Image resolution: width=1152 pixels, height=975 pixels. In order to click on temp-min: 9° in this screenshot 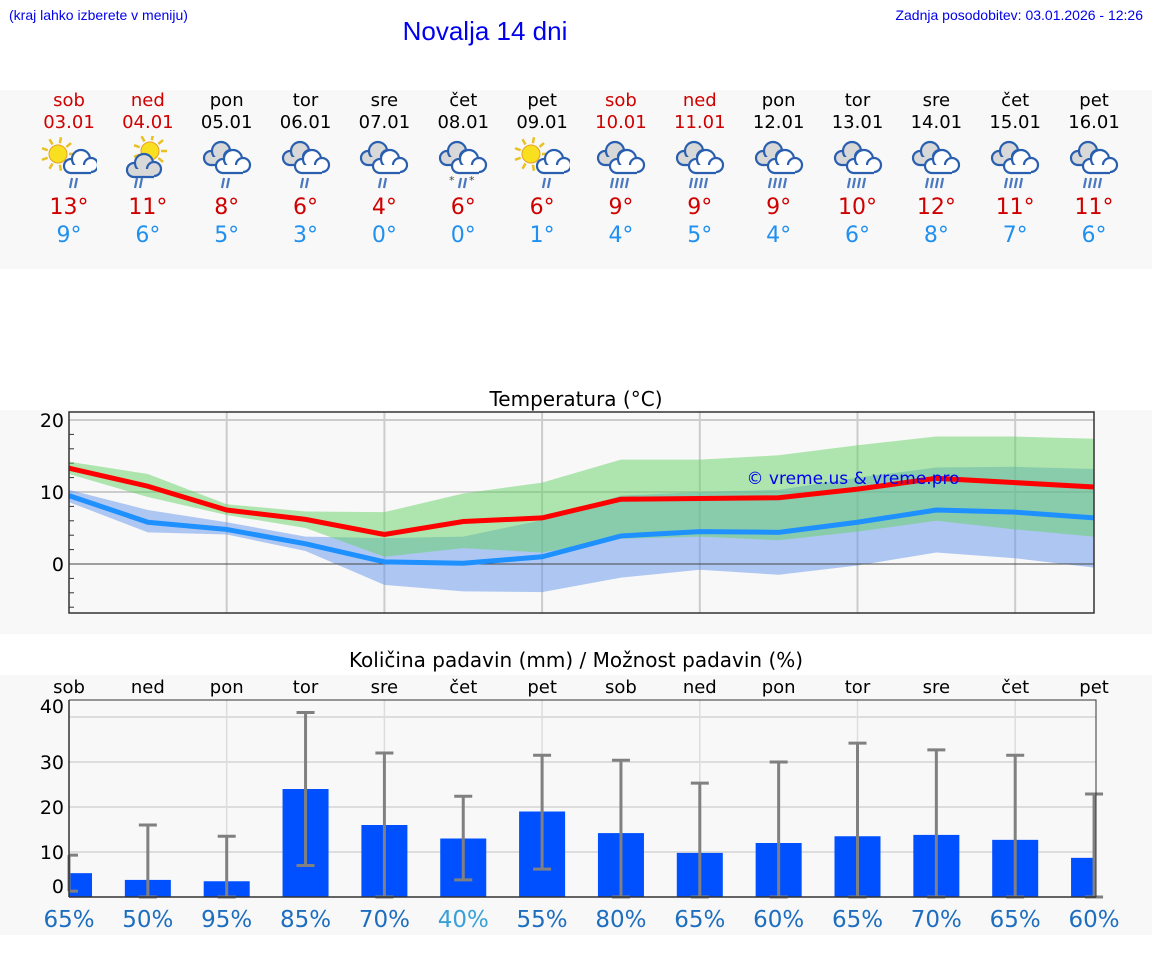, I will do `click(69, 235)`.